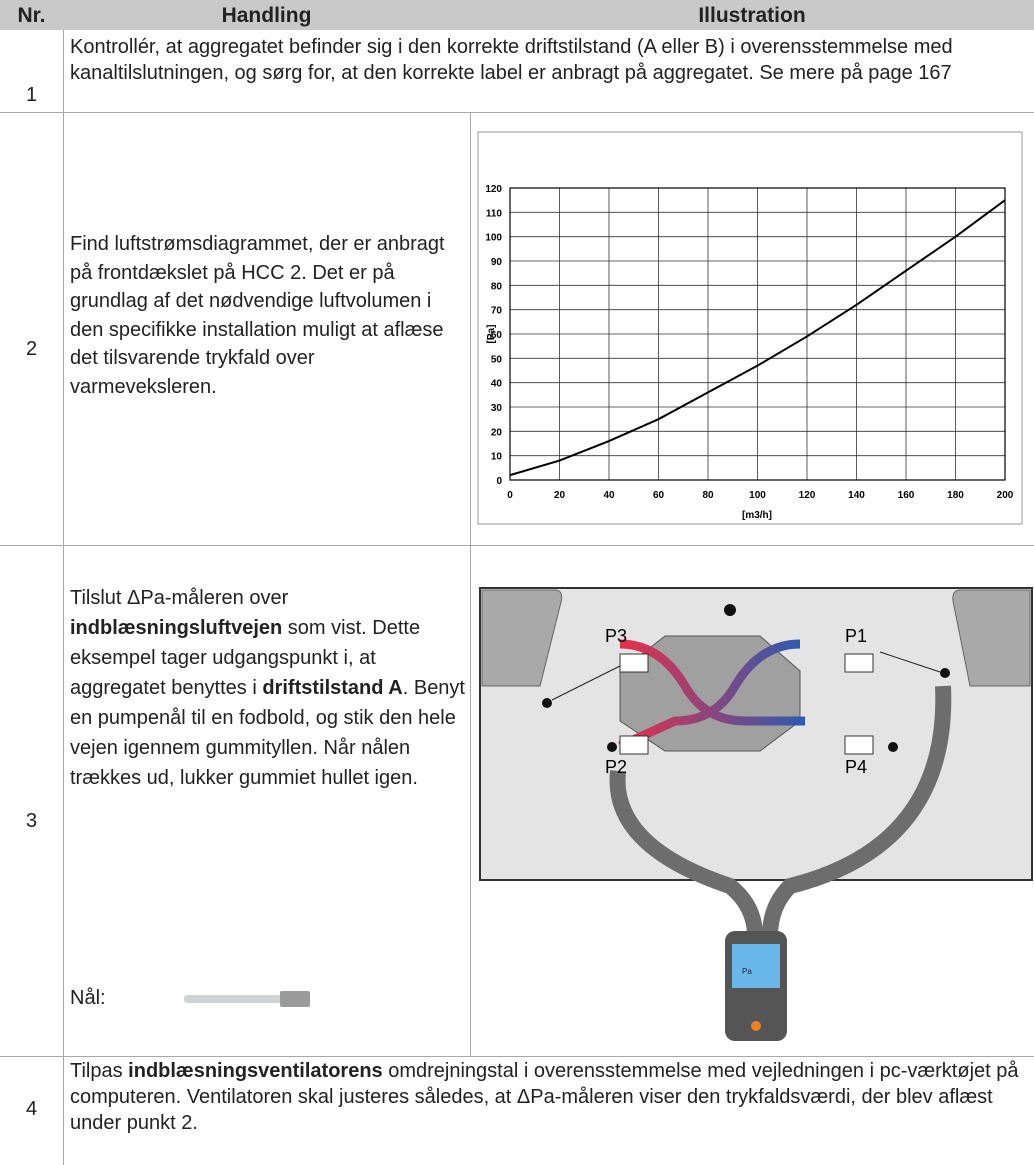 The height and width of the screenshot is (1165, 1034). Describe the element at coordinates (616, 636) in the screenshot. I see `point-label: P3` at that location.